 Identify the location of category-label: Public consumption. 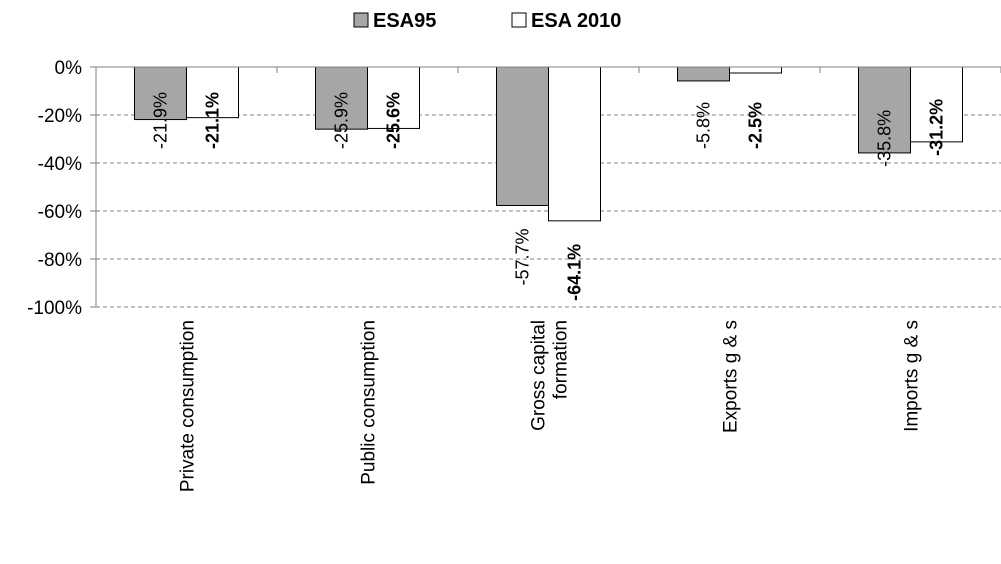
(369, 402).